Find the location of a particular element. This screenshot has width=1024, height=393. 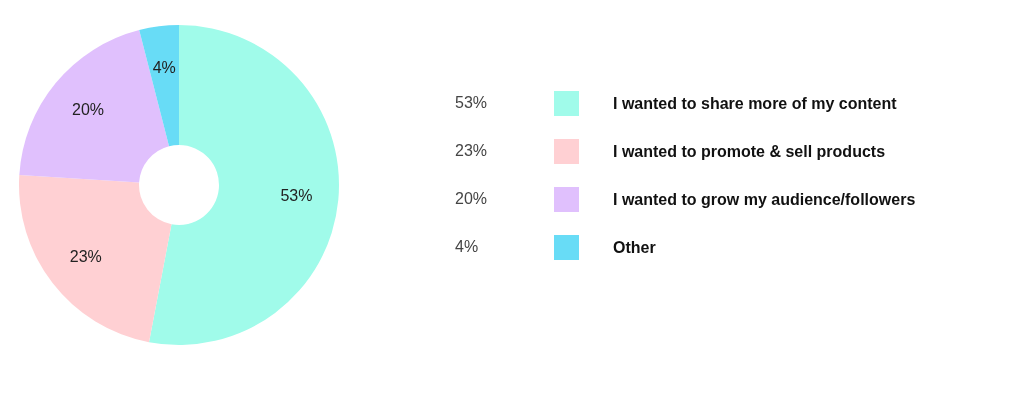

legend-label: I wanted to promote & sell products is located at coordinates (749, 151).